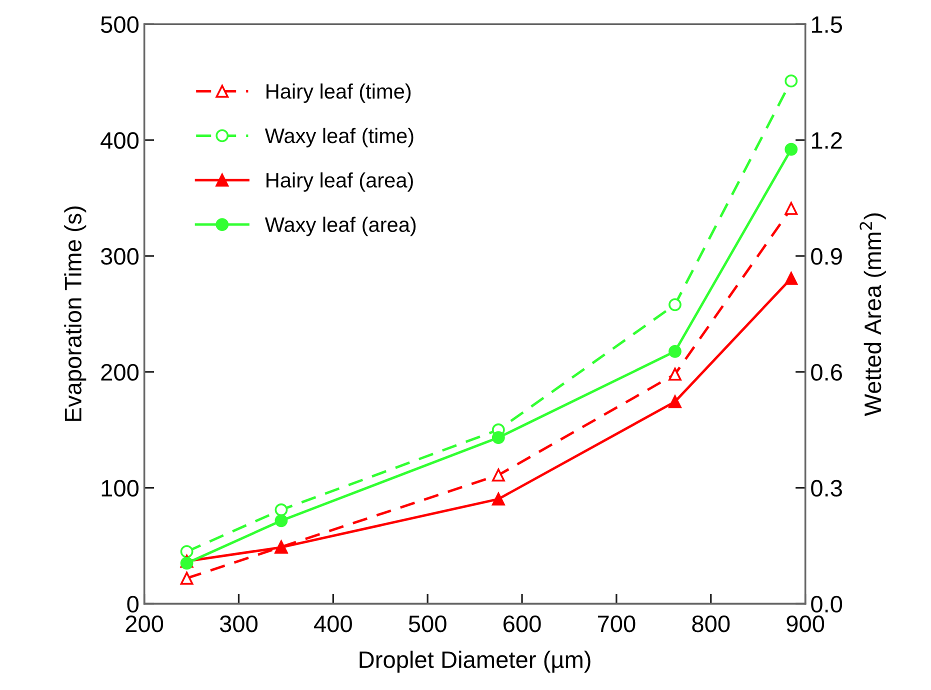 This screenshot has height=690, width=931. I want to click on x-tick-label: 500, so click(427, 623).